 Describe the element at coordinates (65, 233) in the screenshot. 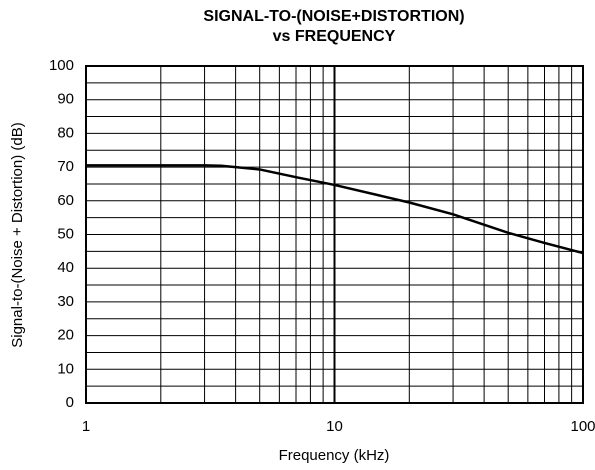

I see `y-tick-label: 50` at that location.